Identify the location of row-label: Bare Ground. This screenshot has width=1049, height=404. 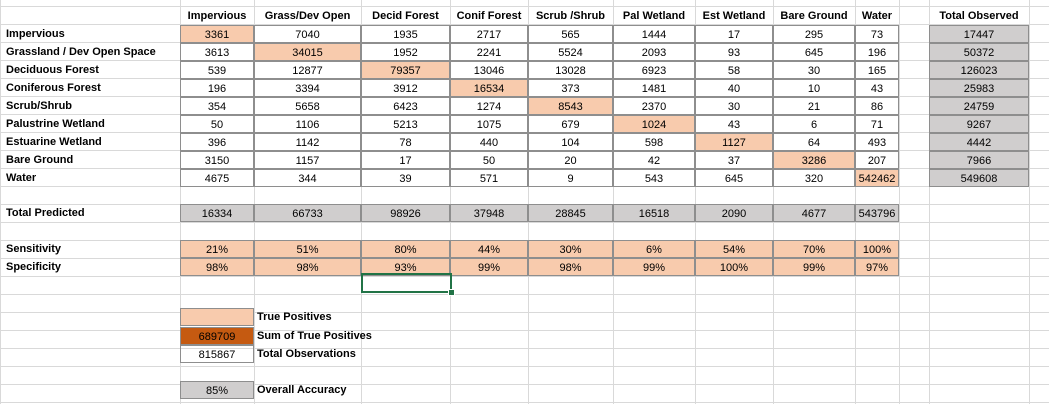
(40, 160).